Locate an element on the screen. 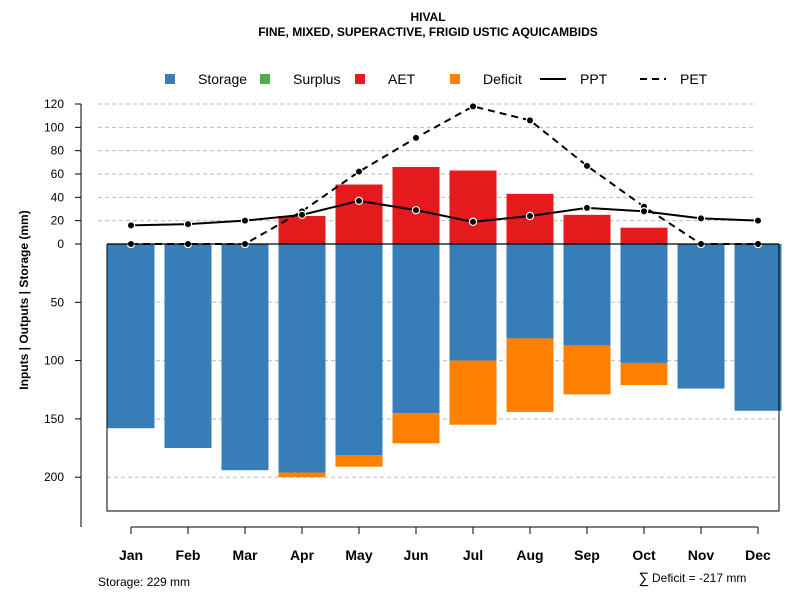 This screenshot has width=800, height=605. legend: Storage Surplus AET Deficit PPT PET is located at coordinates (436, 79).